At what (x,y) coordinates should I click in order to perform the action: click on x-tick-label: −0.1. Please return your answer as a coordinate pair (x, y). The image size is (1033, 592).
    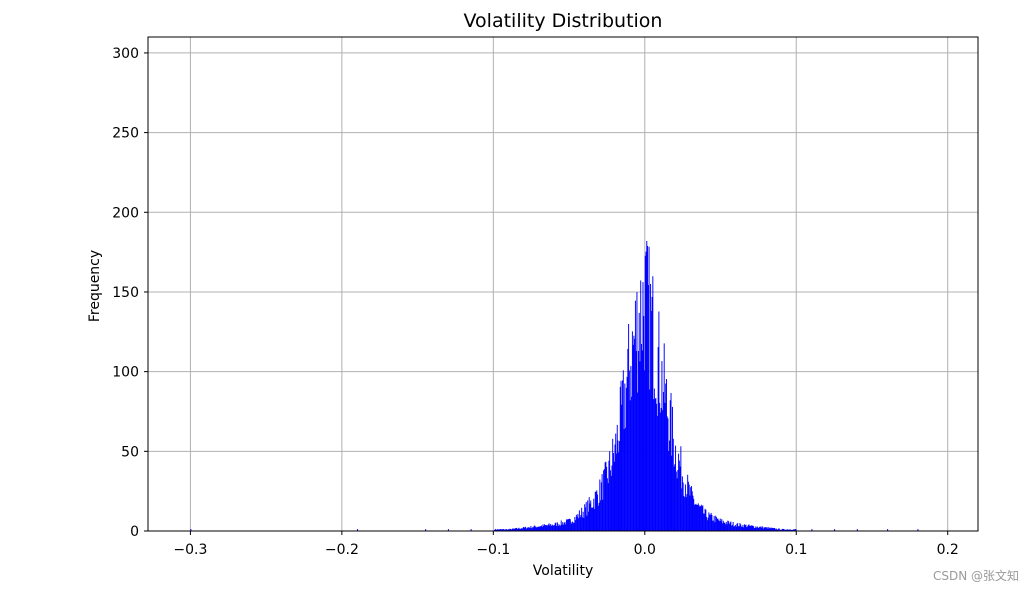
    Looking at the image, I should click on (493, 550).